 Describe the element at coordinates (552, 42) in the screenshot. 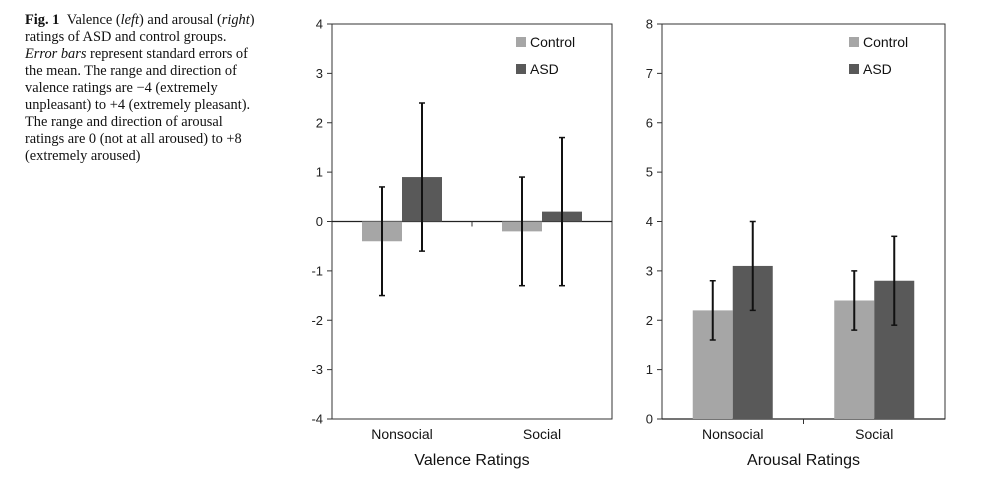

I see `valence-legend-label-control: Control` at that location.